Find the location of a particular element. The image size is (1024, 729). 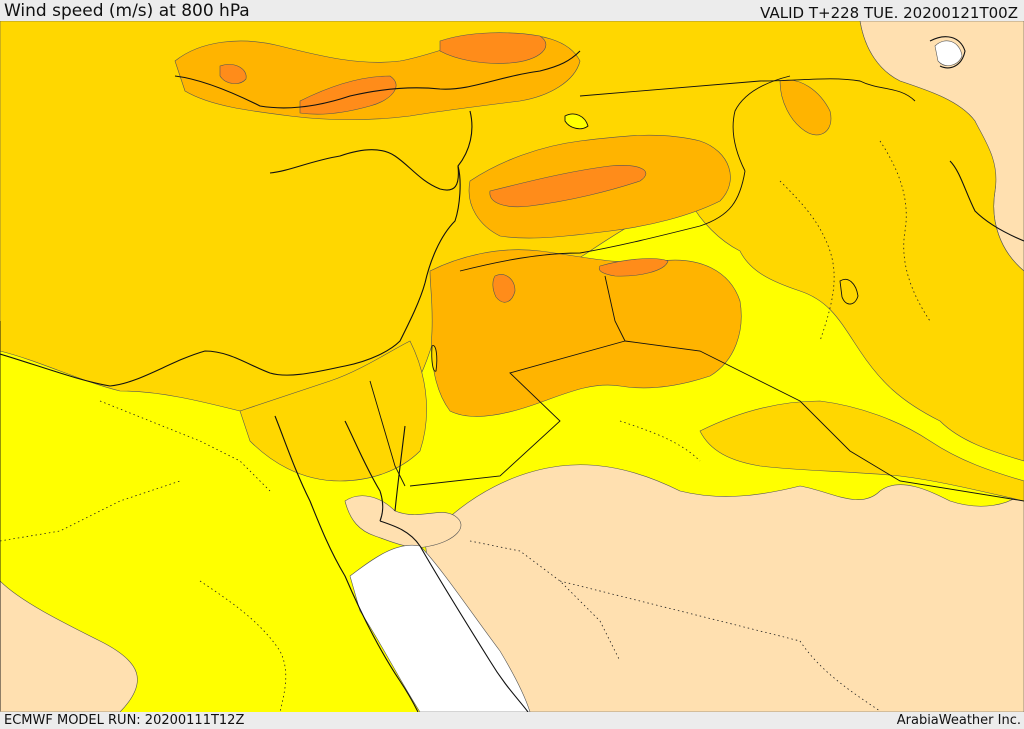

border-turkey-east is located at coordinates (747, 90).